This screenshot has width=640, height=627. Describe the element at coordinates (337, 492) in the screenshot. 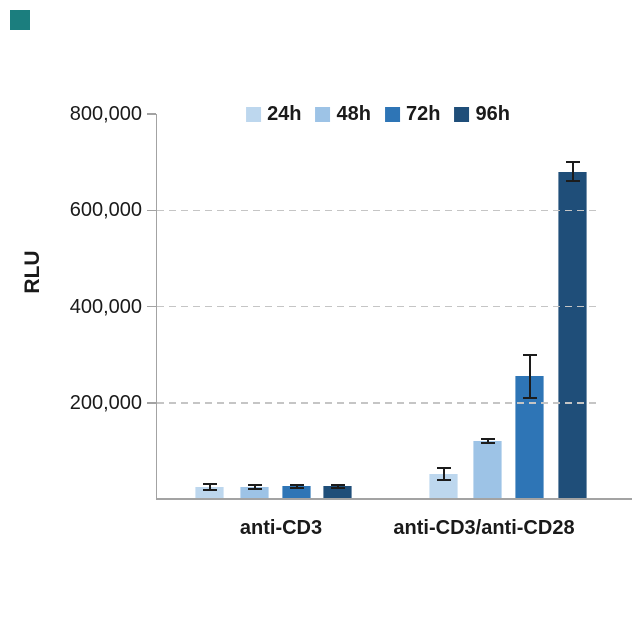

I see `bar-anti-CD3-96h` at that location.